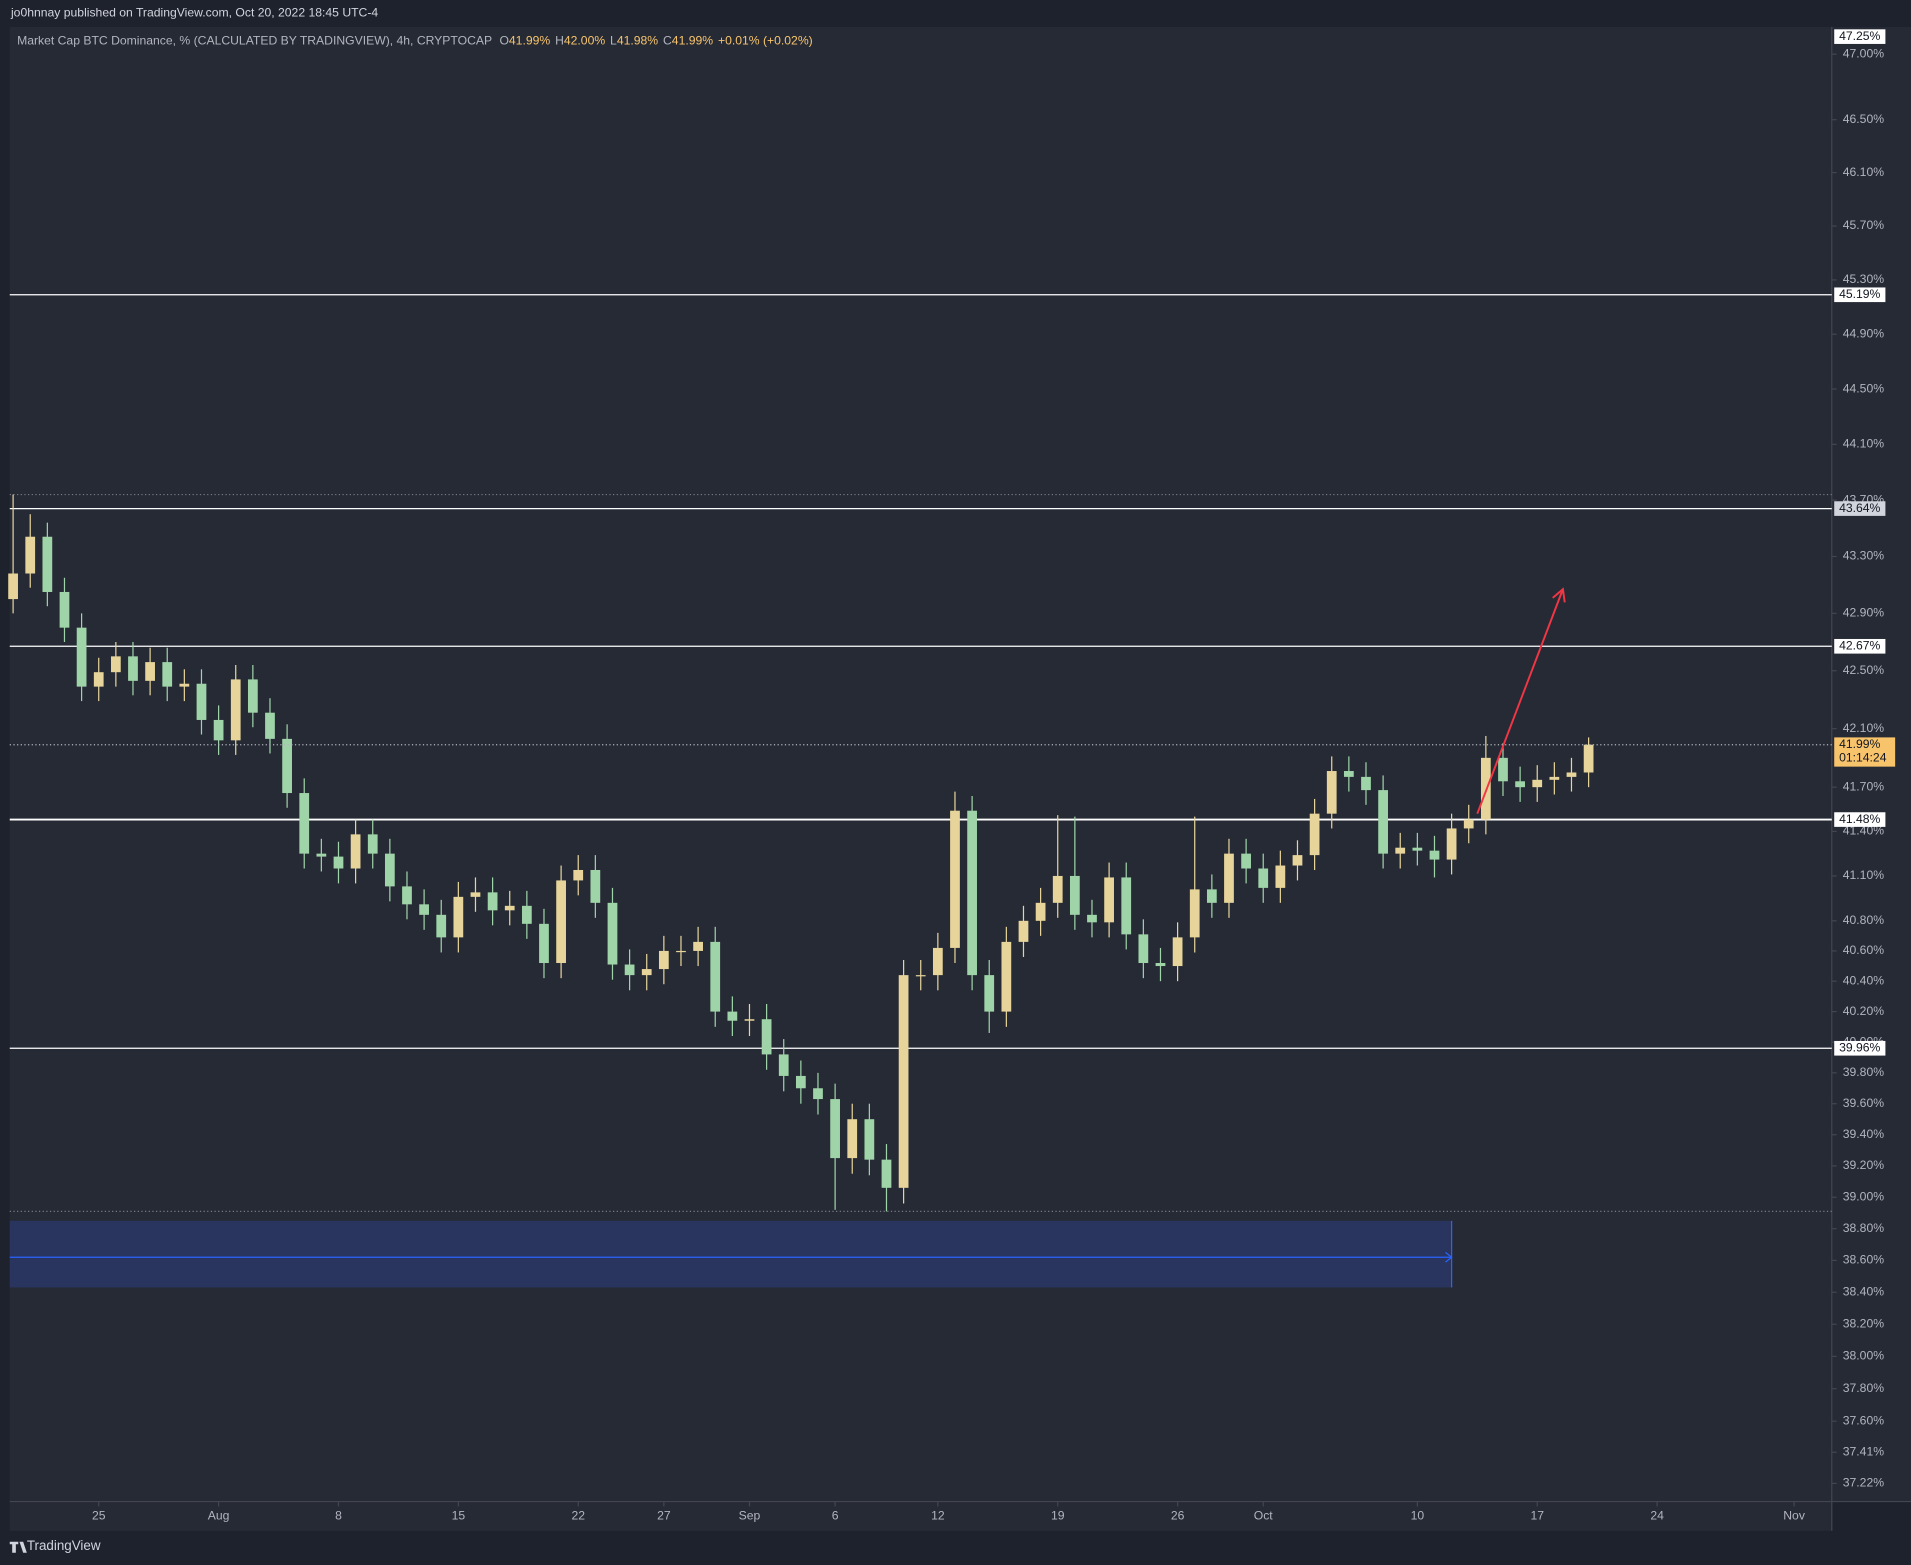 Image resolution: width=1911 pixels, height=1565 pixels. I want to click on x-tick-label: Sep, so click(750, 1515).